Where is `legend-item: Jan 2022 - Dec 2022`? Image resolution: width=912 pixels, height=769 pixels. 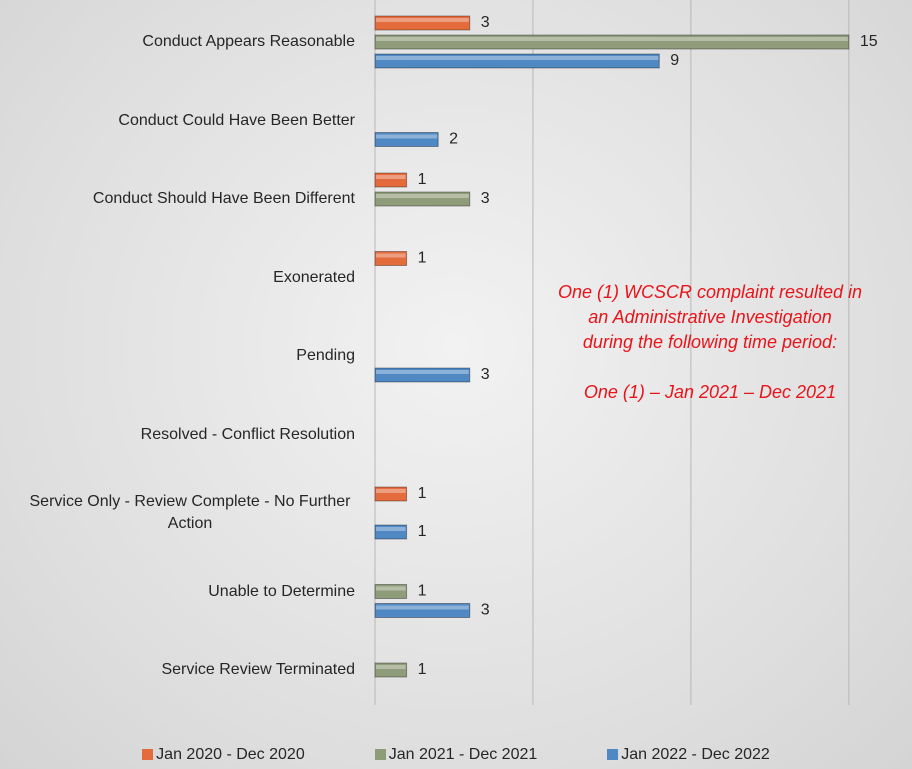 legend-item: Jan 2022 - Dec 2022 is located at coordinates (688, 755).